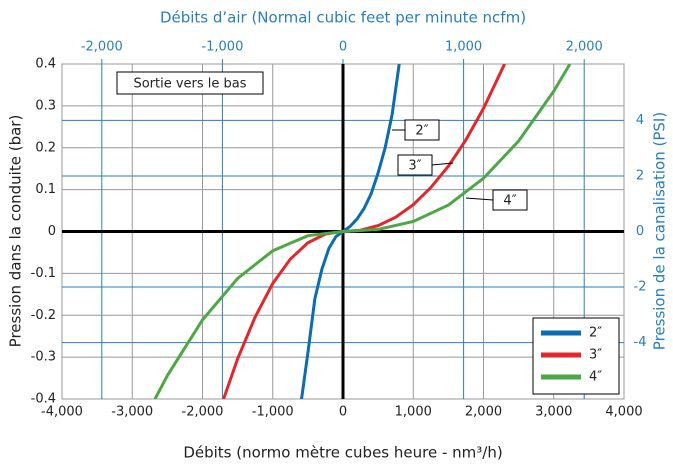  What do you see at coordinates (52, 231) in the screenshot?
I see `y-tick-label: 0` at bounding box center [52, 231].